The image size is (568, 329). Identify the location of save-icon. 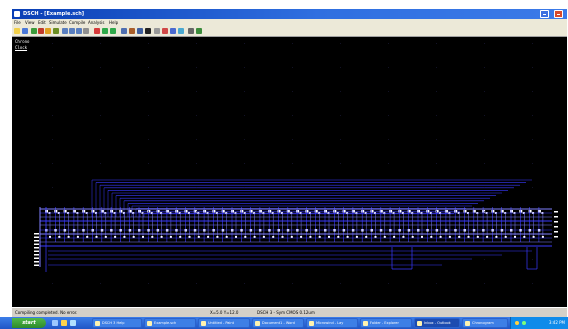
(25, 31).